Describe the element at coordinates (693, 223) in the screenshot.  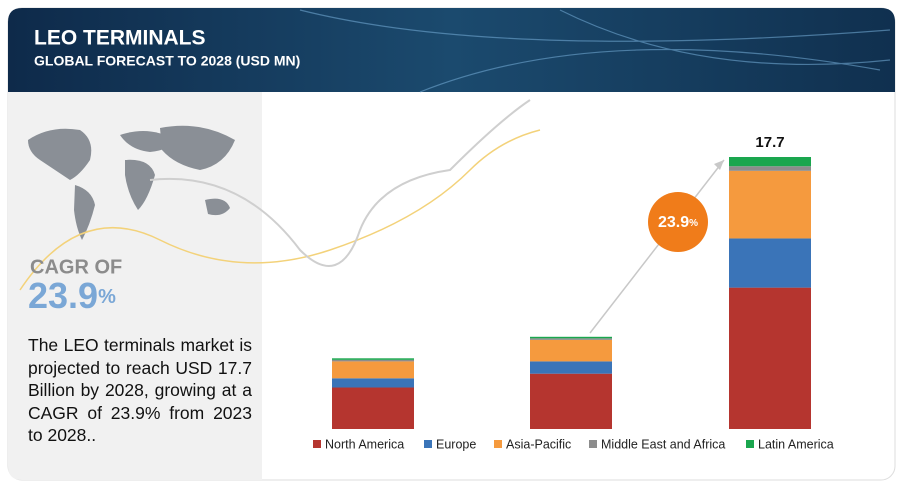
I see `badge-unit: %` at that location.